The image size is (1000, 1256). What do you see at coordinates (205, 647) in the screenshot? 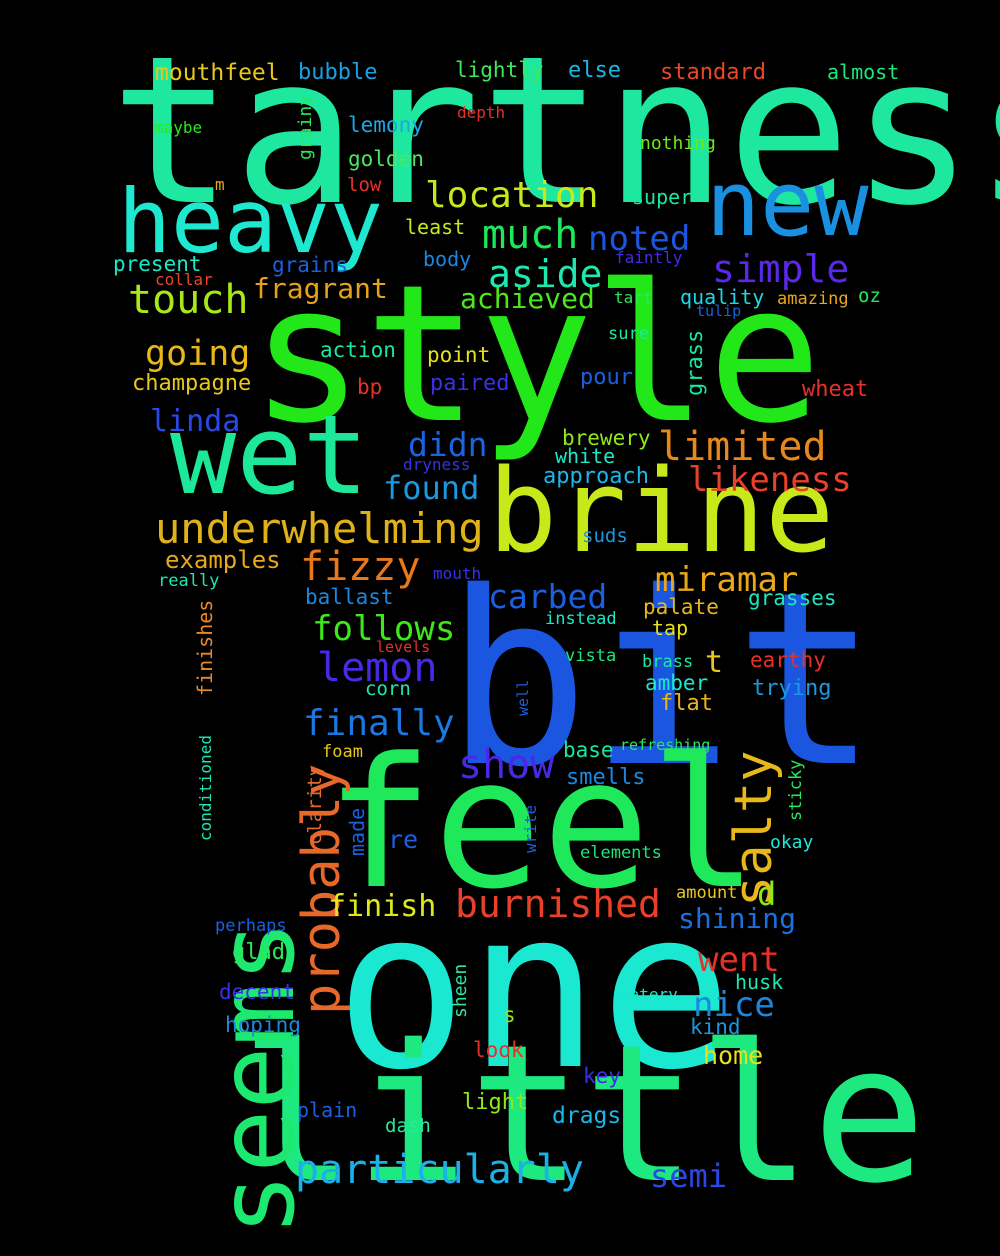
I see `word-finishes: finishes` at bounding box center [205, 647].